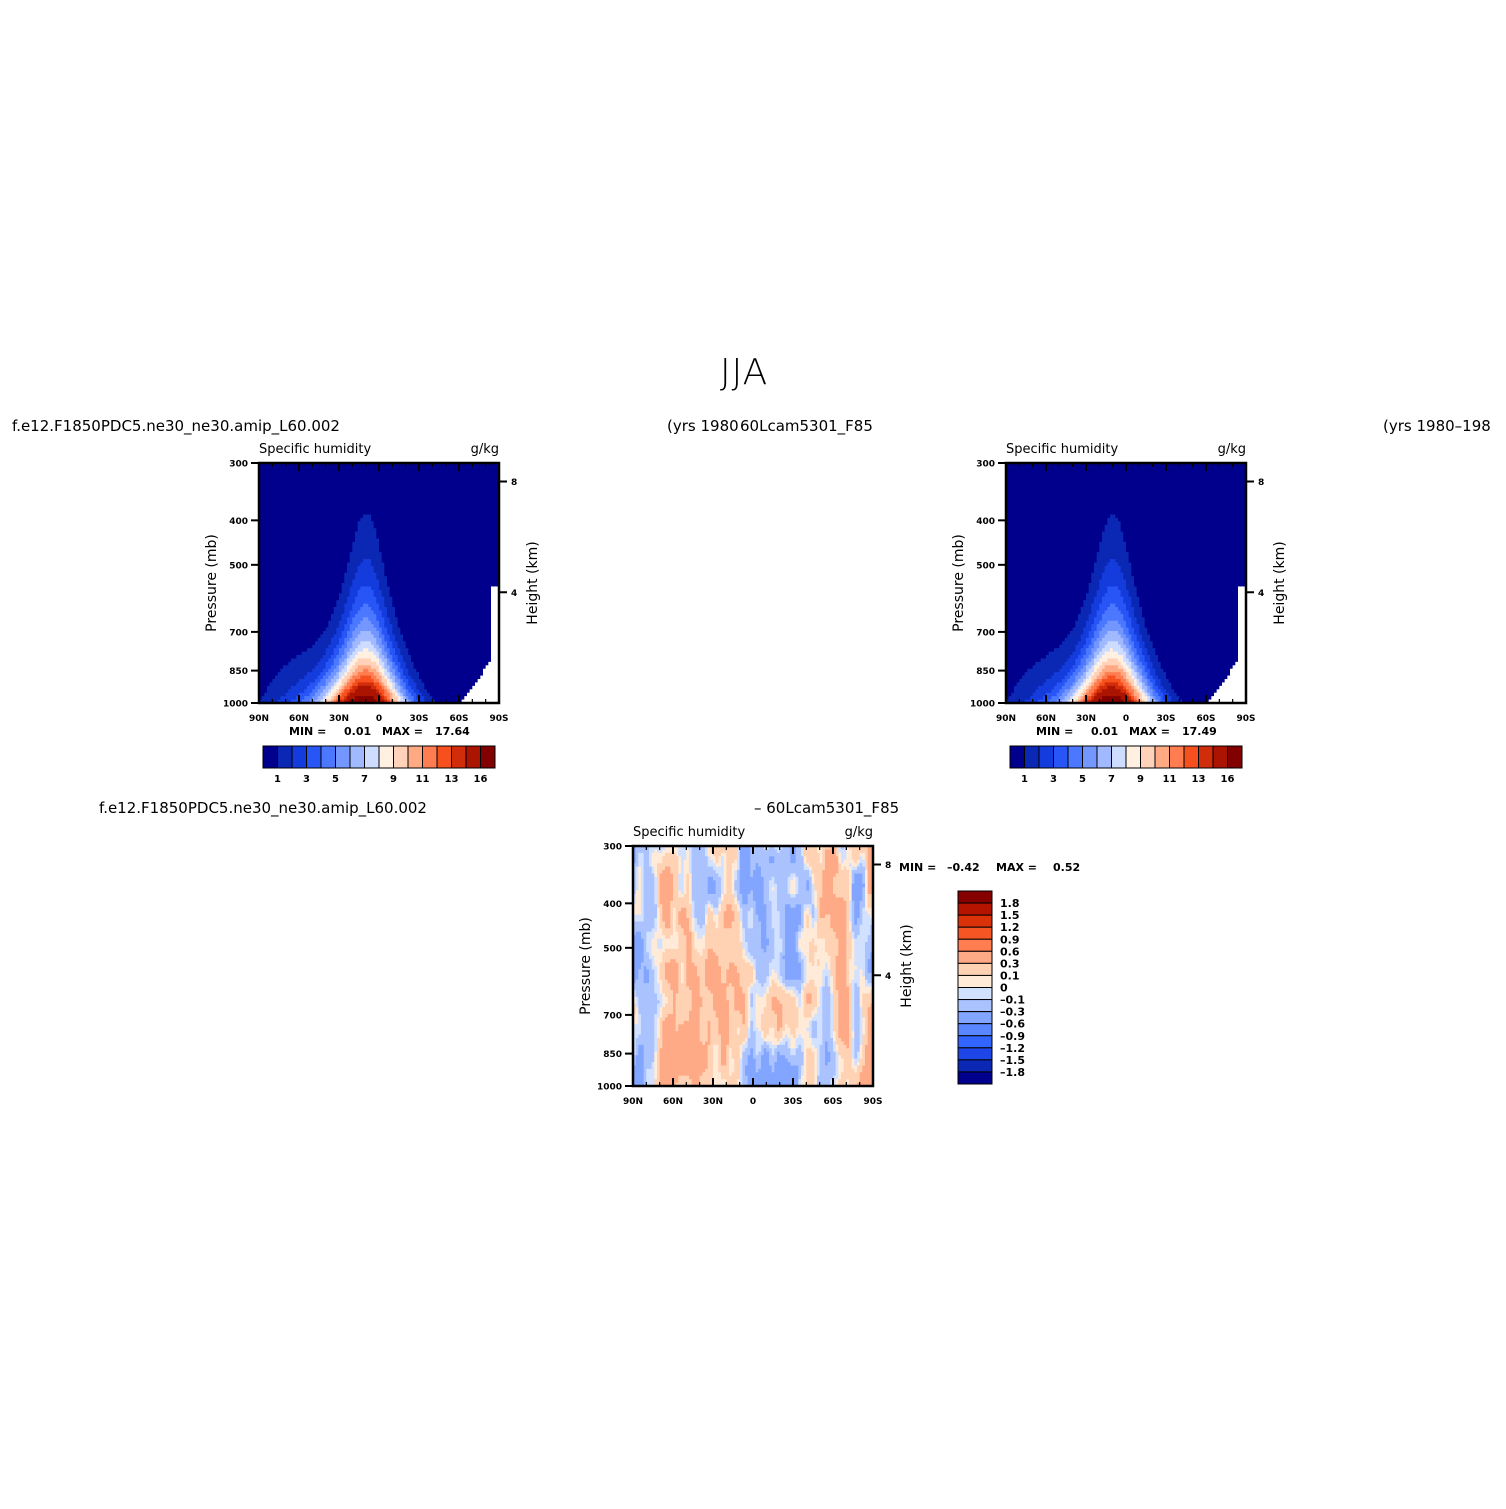 The width and height of the screenshot is (1506, 1509). I want to click on case-name-right: 60Lcam5301_F85, so click(806, 426).